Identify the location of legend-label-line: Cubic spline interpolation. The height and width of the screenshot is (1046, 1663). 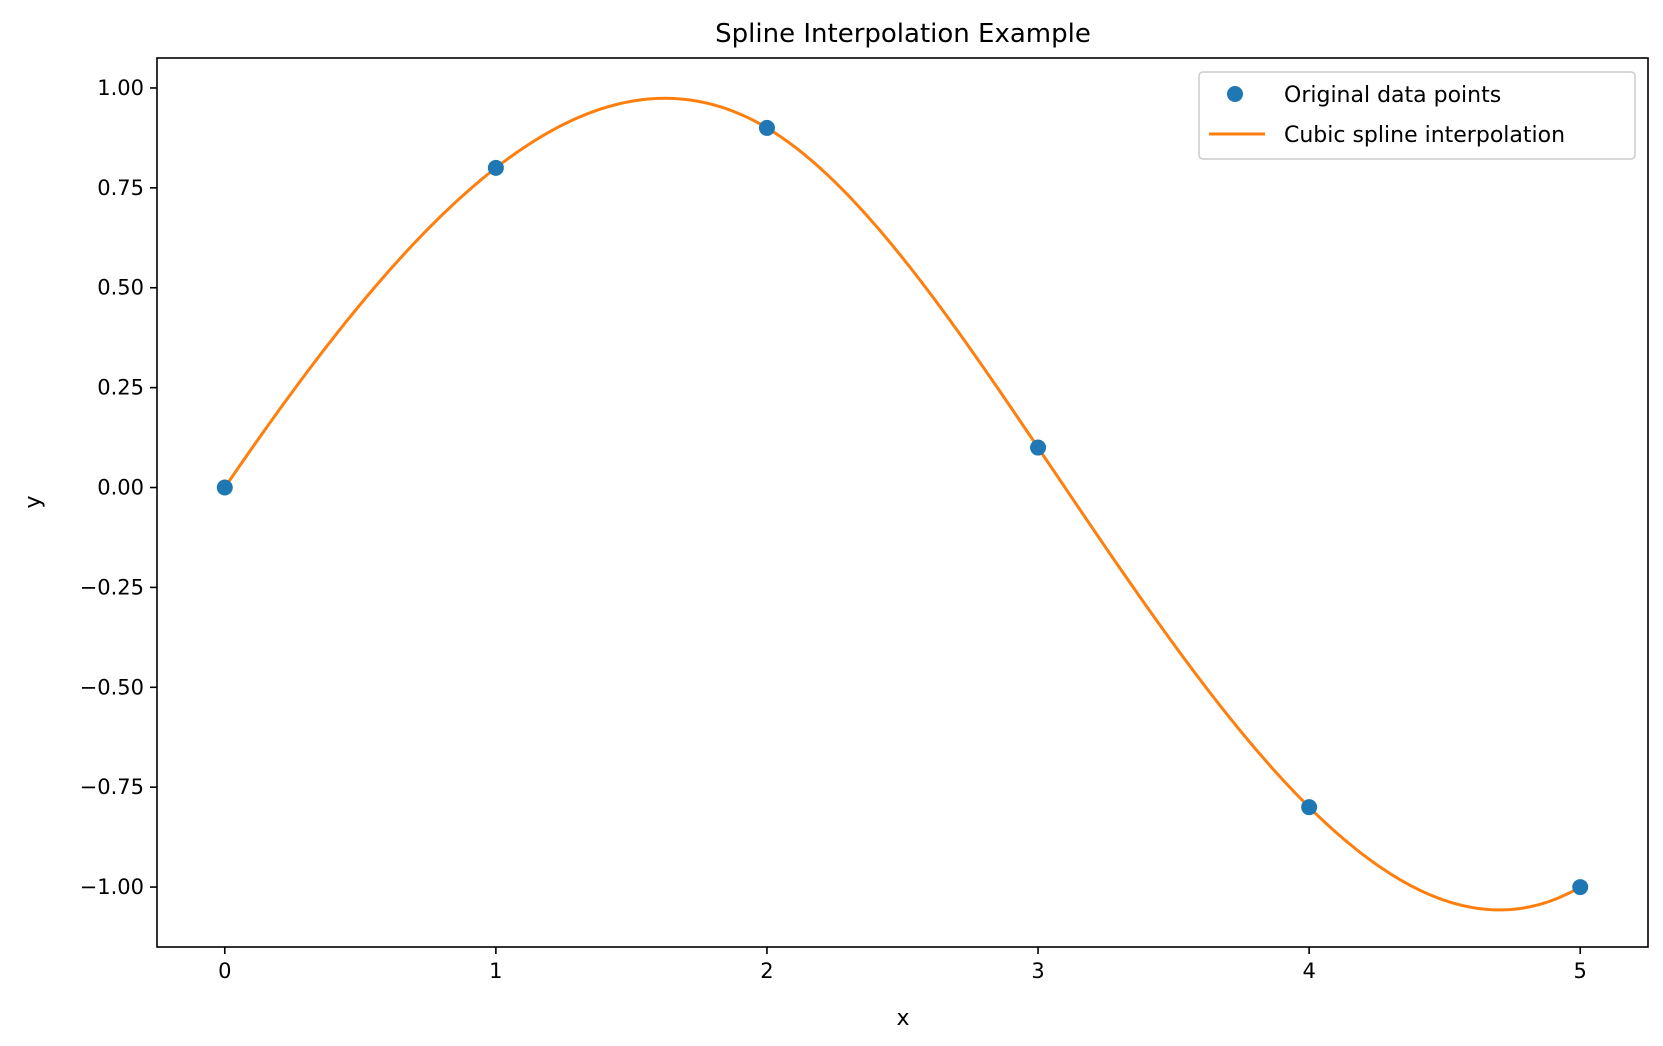
(1424, 135).